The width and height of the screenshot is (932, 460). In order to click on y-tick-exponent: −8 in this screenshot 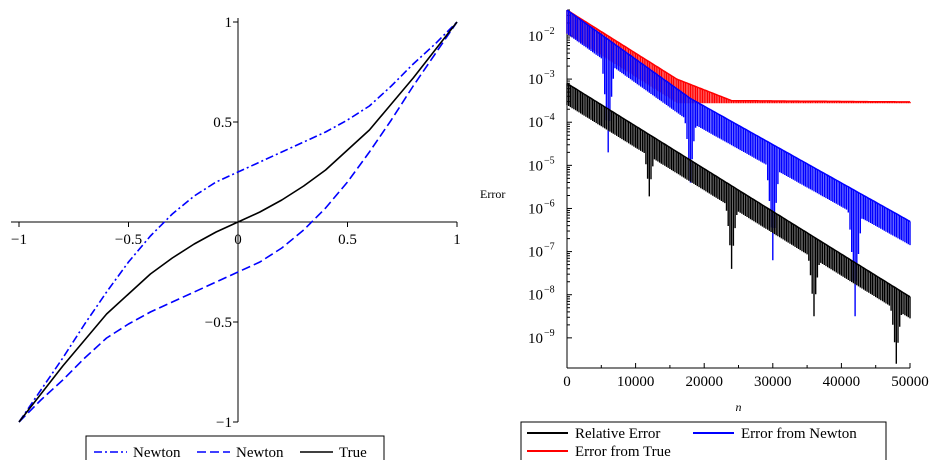, I will do `click(549, 290)`.